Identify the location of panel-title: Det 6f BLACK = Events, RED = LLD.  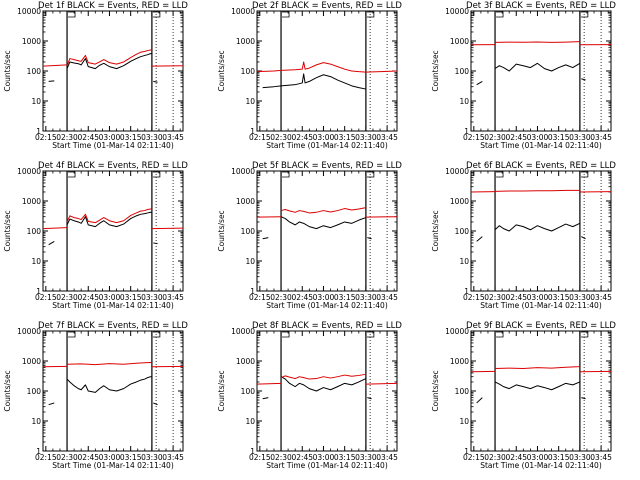
(541, 166).